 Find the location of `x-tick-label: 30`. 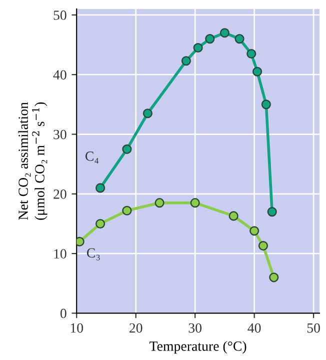

x-tick-label: 30 is located at coordinates (195, 328).